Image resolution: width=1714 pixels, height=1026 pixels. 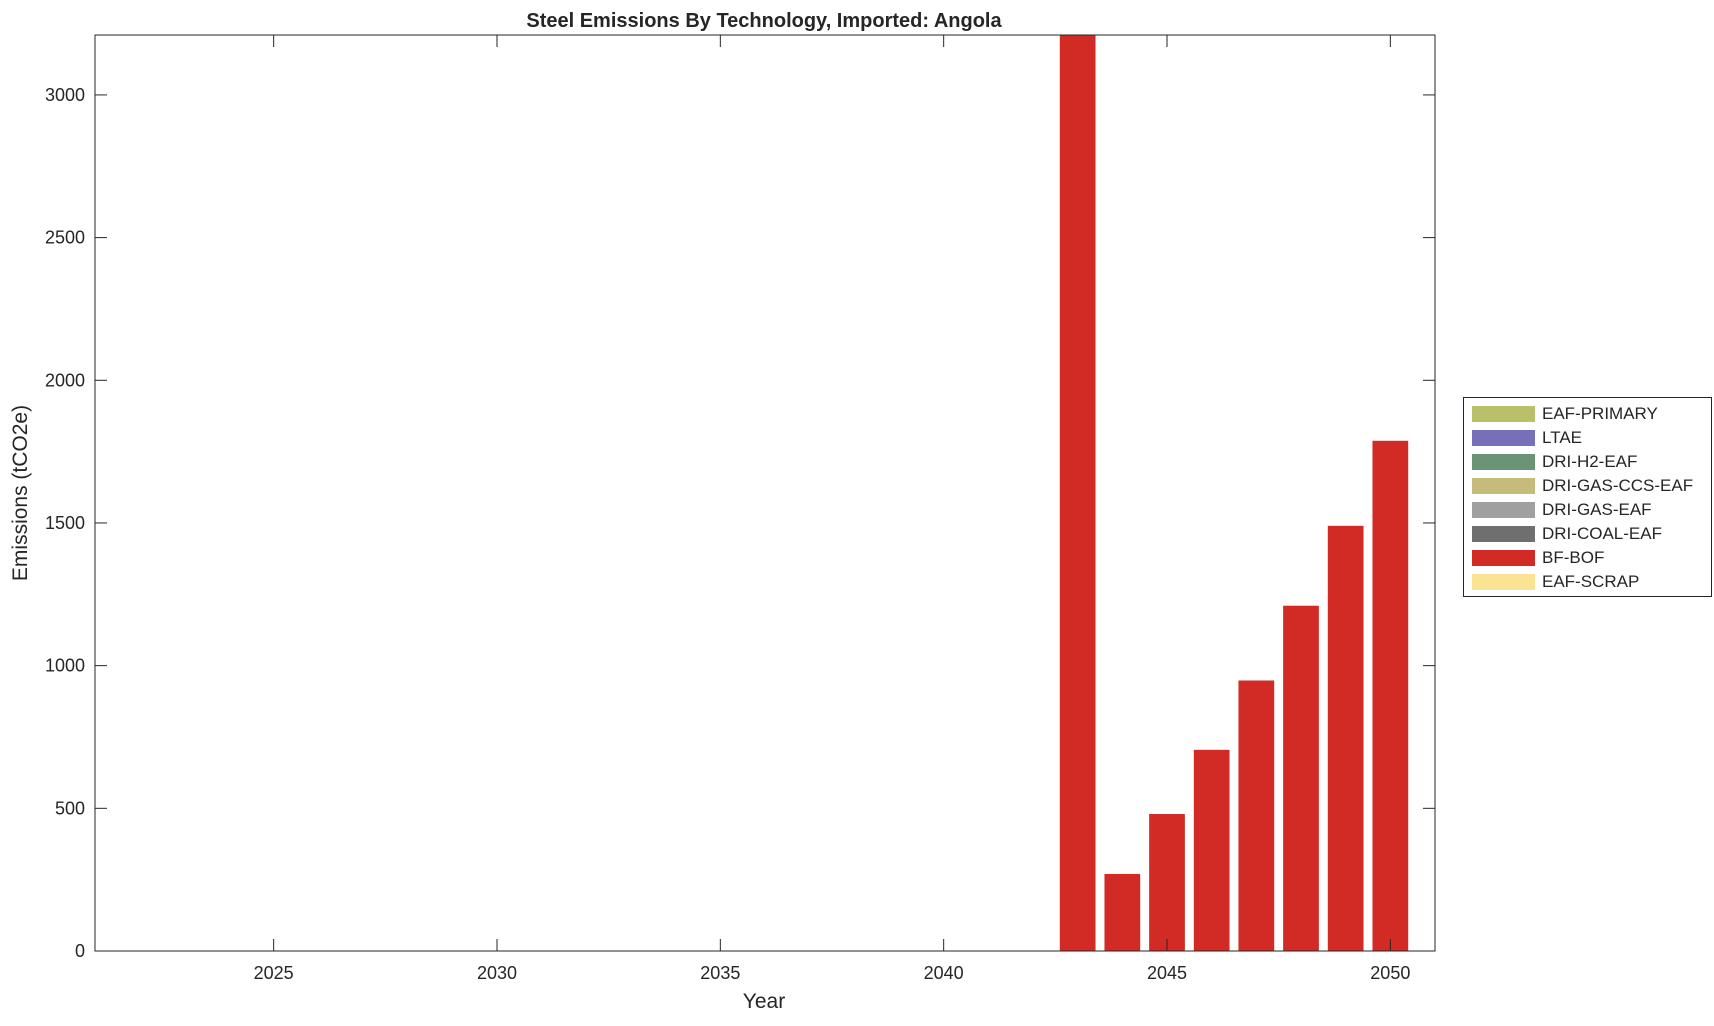 I want to click on legend-item: DRI-COAL-EAF, so click(x=1567, y=533).